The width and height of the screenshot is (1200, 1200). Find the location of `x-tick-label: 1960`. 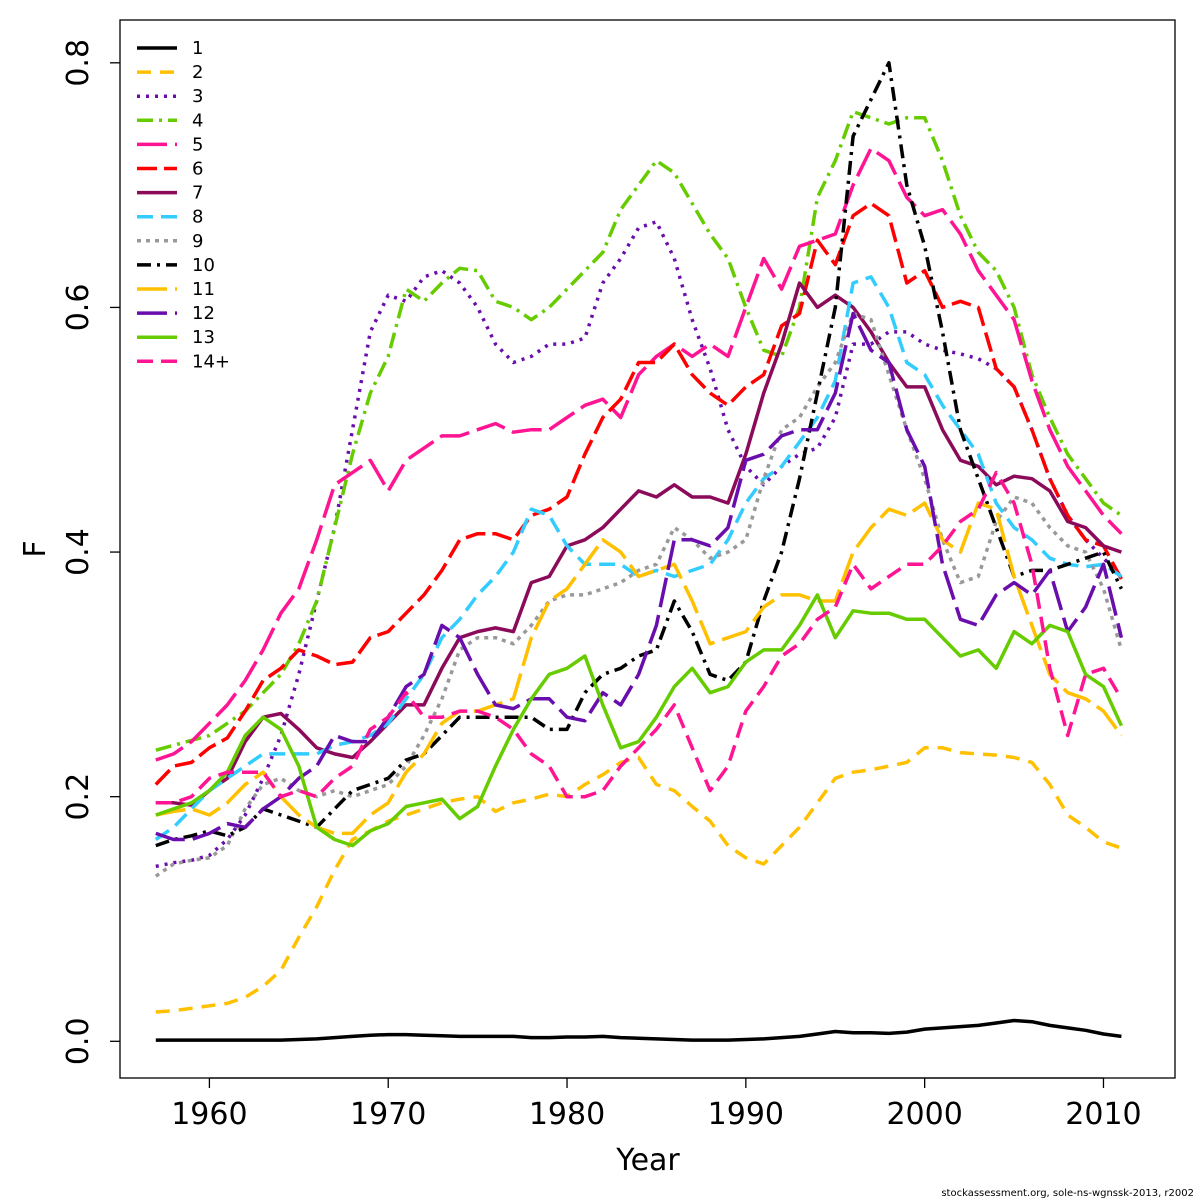

x-tick-label: 1960 is located at coordinates (209, 1114).